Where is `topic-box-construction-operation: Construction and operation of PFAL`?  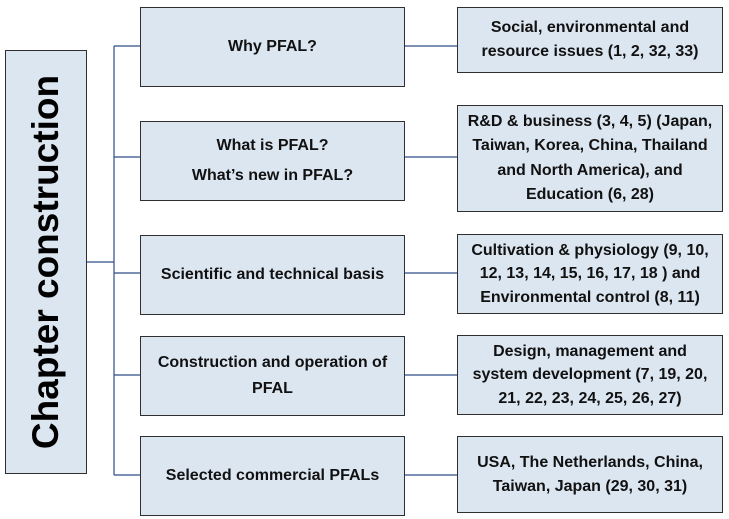 topic-box-construction-operation: Construction and operation of PFAL is located at coordinates (272, 376).